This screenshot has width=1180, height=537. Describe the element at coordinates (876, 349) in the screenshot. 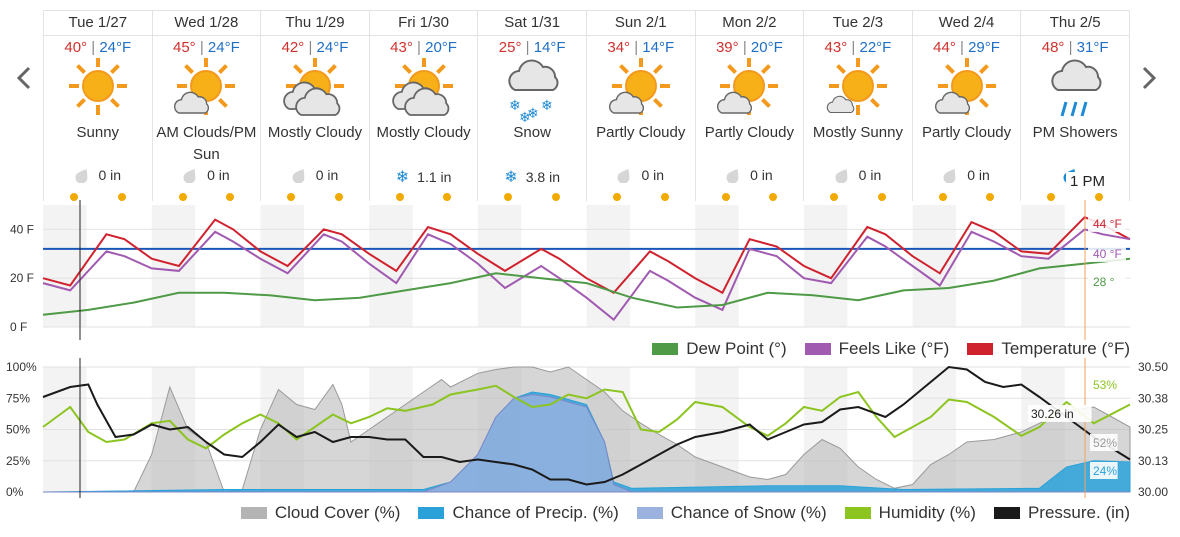

I see `legend-item-feels-like: Feels Like (°F)` at that location.